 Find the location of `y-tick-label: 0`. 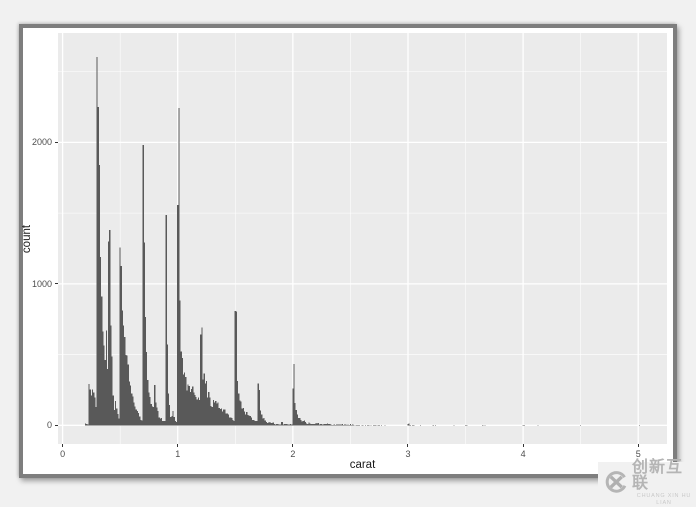

y-tick-label: 0 is located at coordinates (26, 425).